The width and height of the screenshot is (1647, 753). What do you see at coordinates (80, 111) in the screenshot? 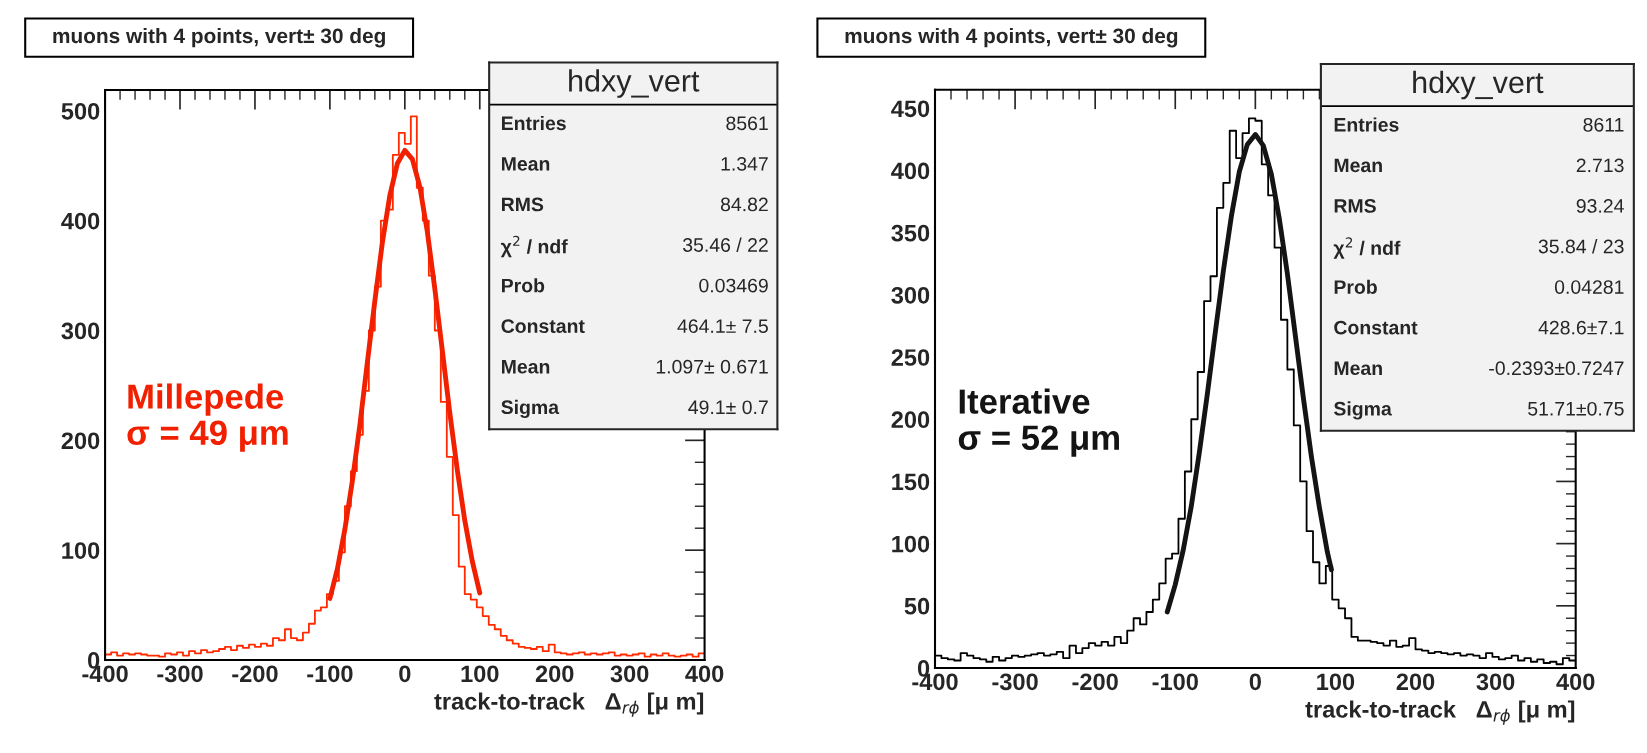
I see `y-tick-label: 500` at bounding box center [80, 111].